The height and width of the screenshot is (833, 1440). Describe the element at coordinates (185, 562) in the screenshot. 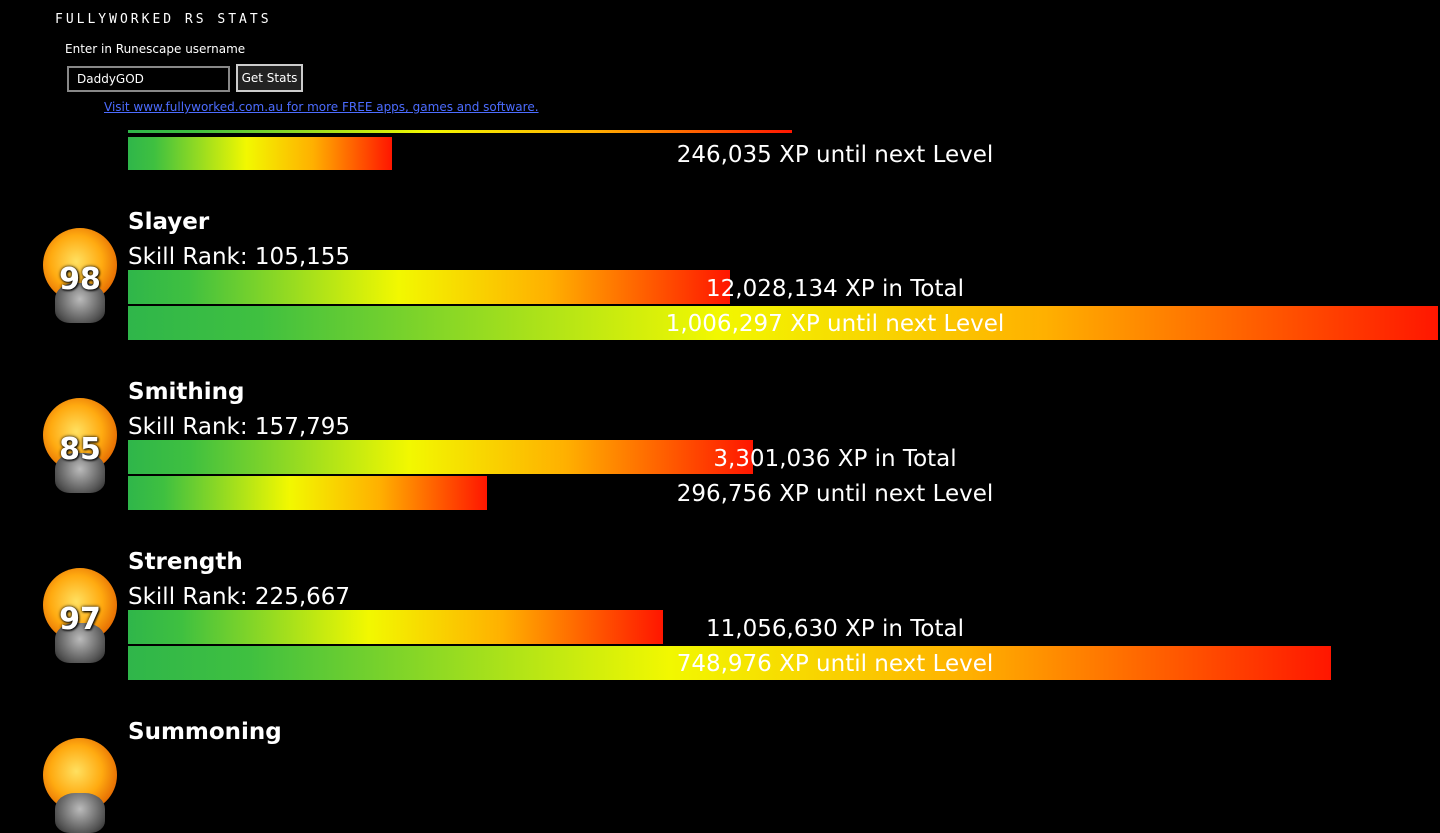

I see `skill-name: Strength` at that location.